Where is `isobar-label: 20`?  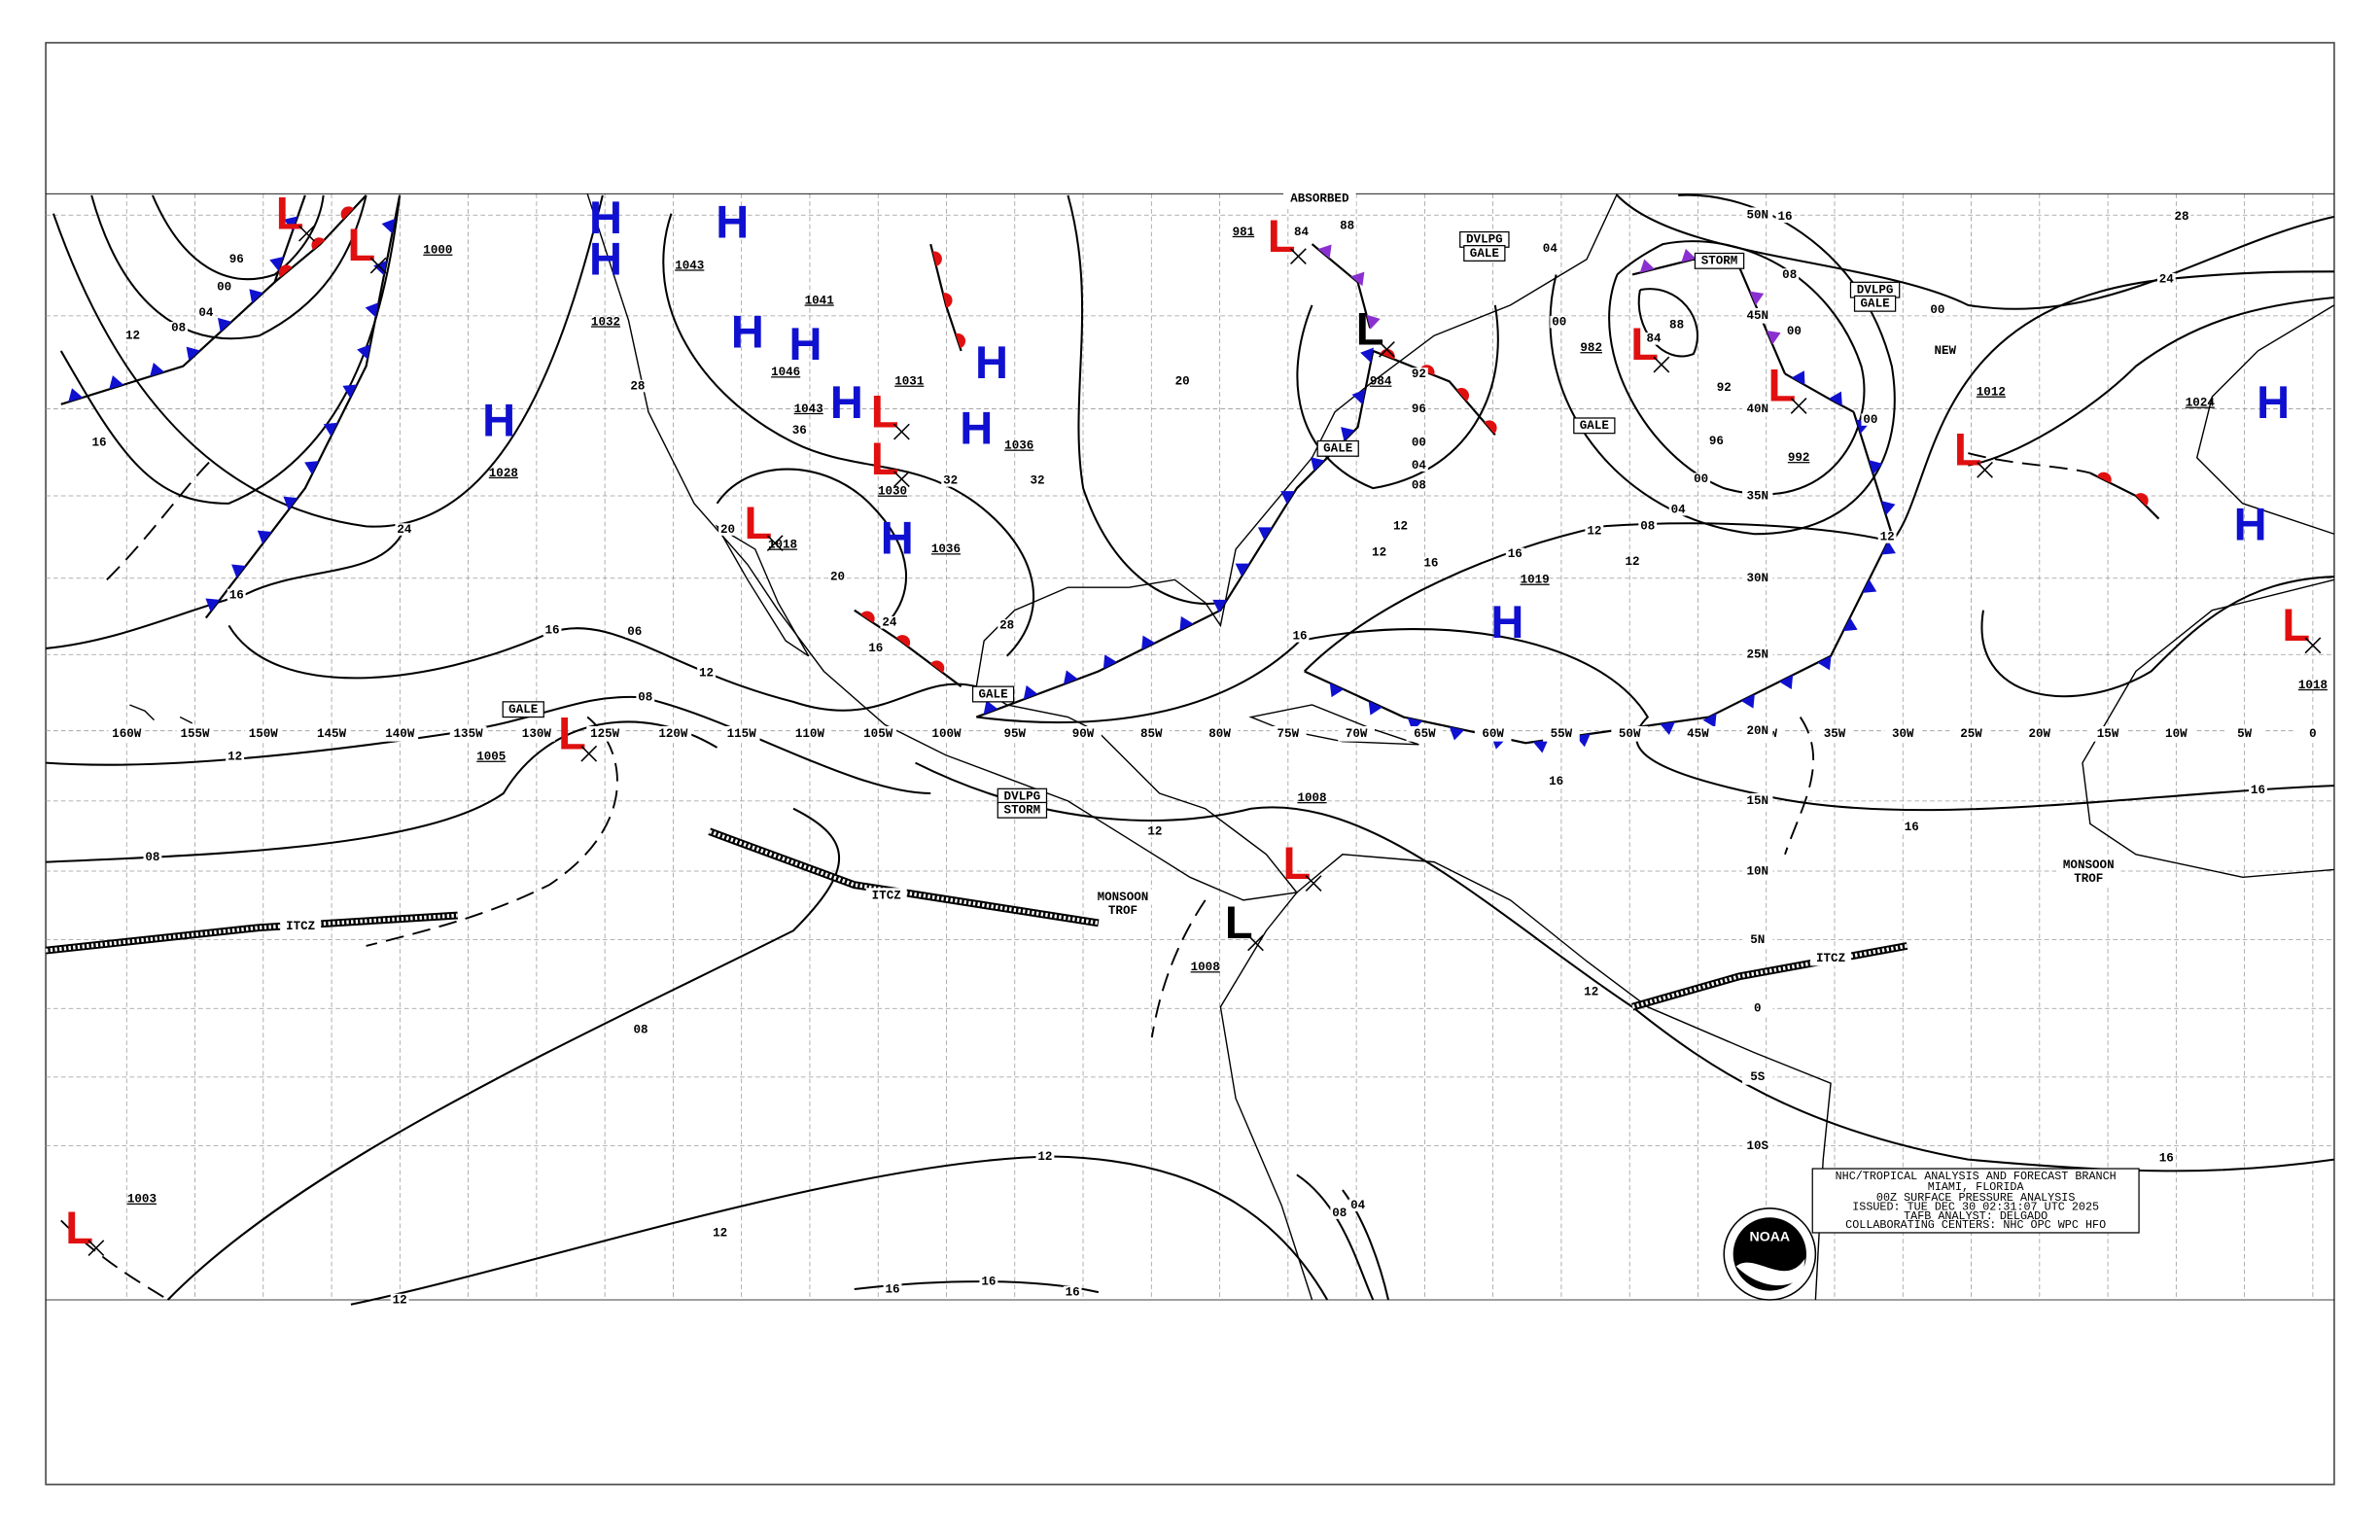 isobar-label: 20 is located at coordinates (727, 530).